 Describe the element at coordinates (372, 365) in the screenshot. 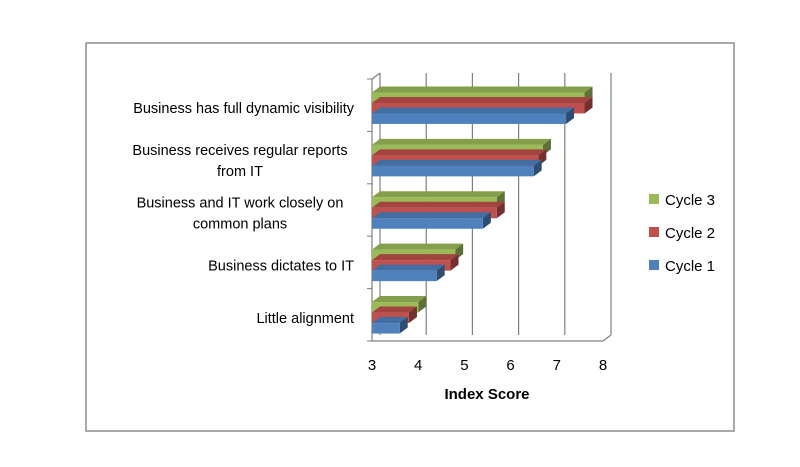

I see `x-tick-label: 3` at that location.